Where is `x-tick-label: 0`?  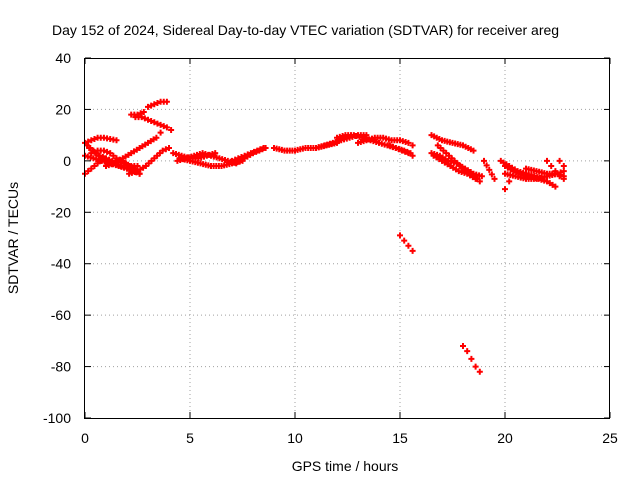
x-tick-label: 0 is located at coordinates (85, 438).